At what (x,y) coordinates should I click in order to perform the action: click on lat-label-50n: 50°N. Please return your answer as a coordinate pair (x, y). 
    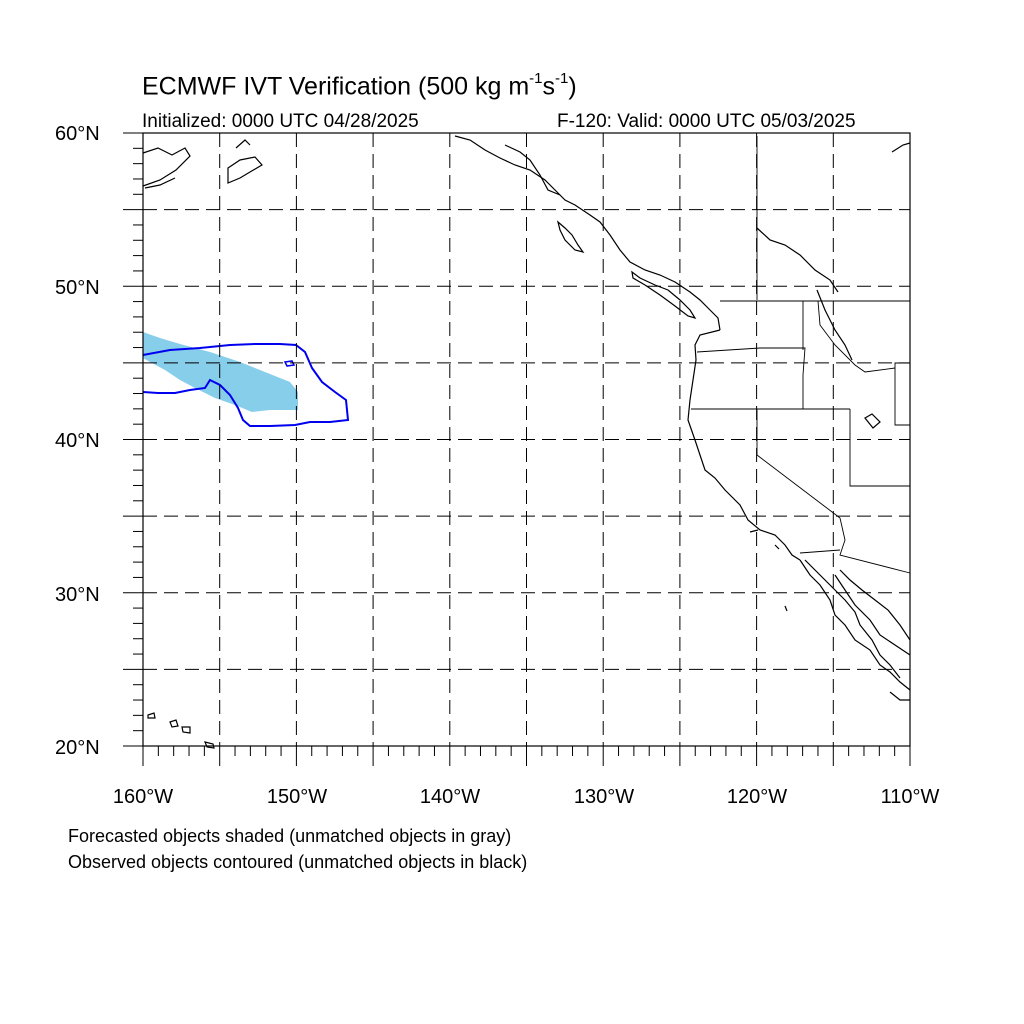
    Looking at the image, I should click on (77, 288).